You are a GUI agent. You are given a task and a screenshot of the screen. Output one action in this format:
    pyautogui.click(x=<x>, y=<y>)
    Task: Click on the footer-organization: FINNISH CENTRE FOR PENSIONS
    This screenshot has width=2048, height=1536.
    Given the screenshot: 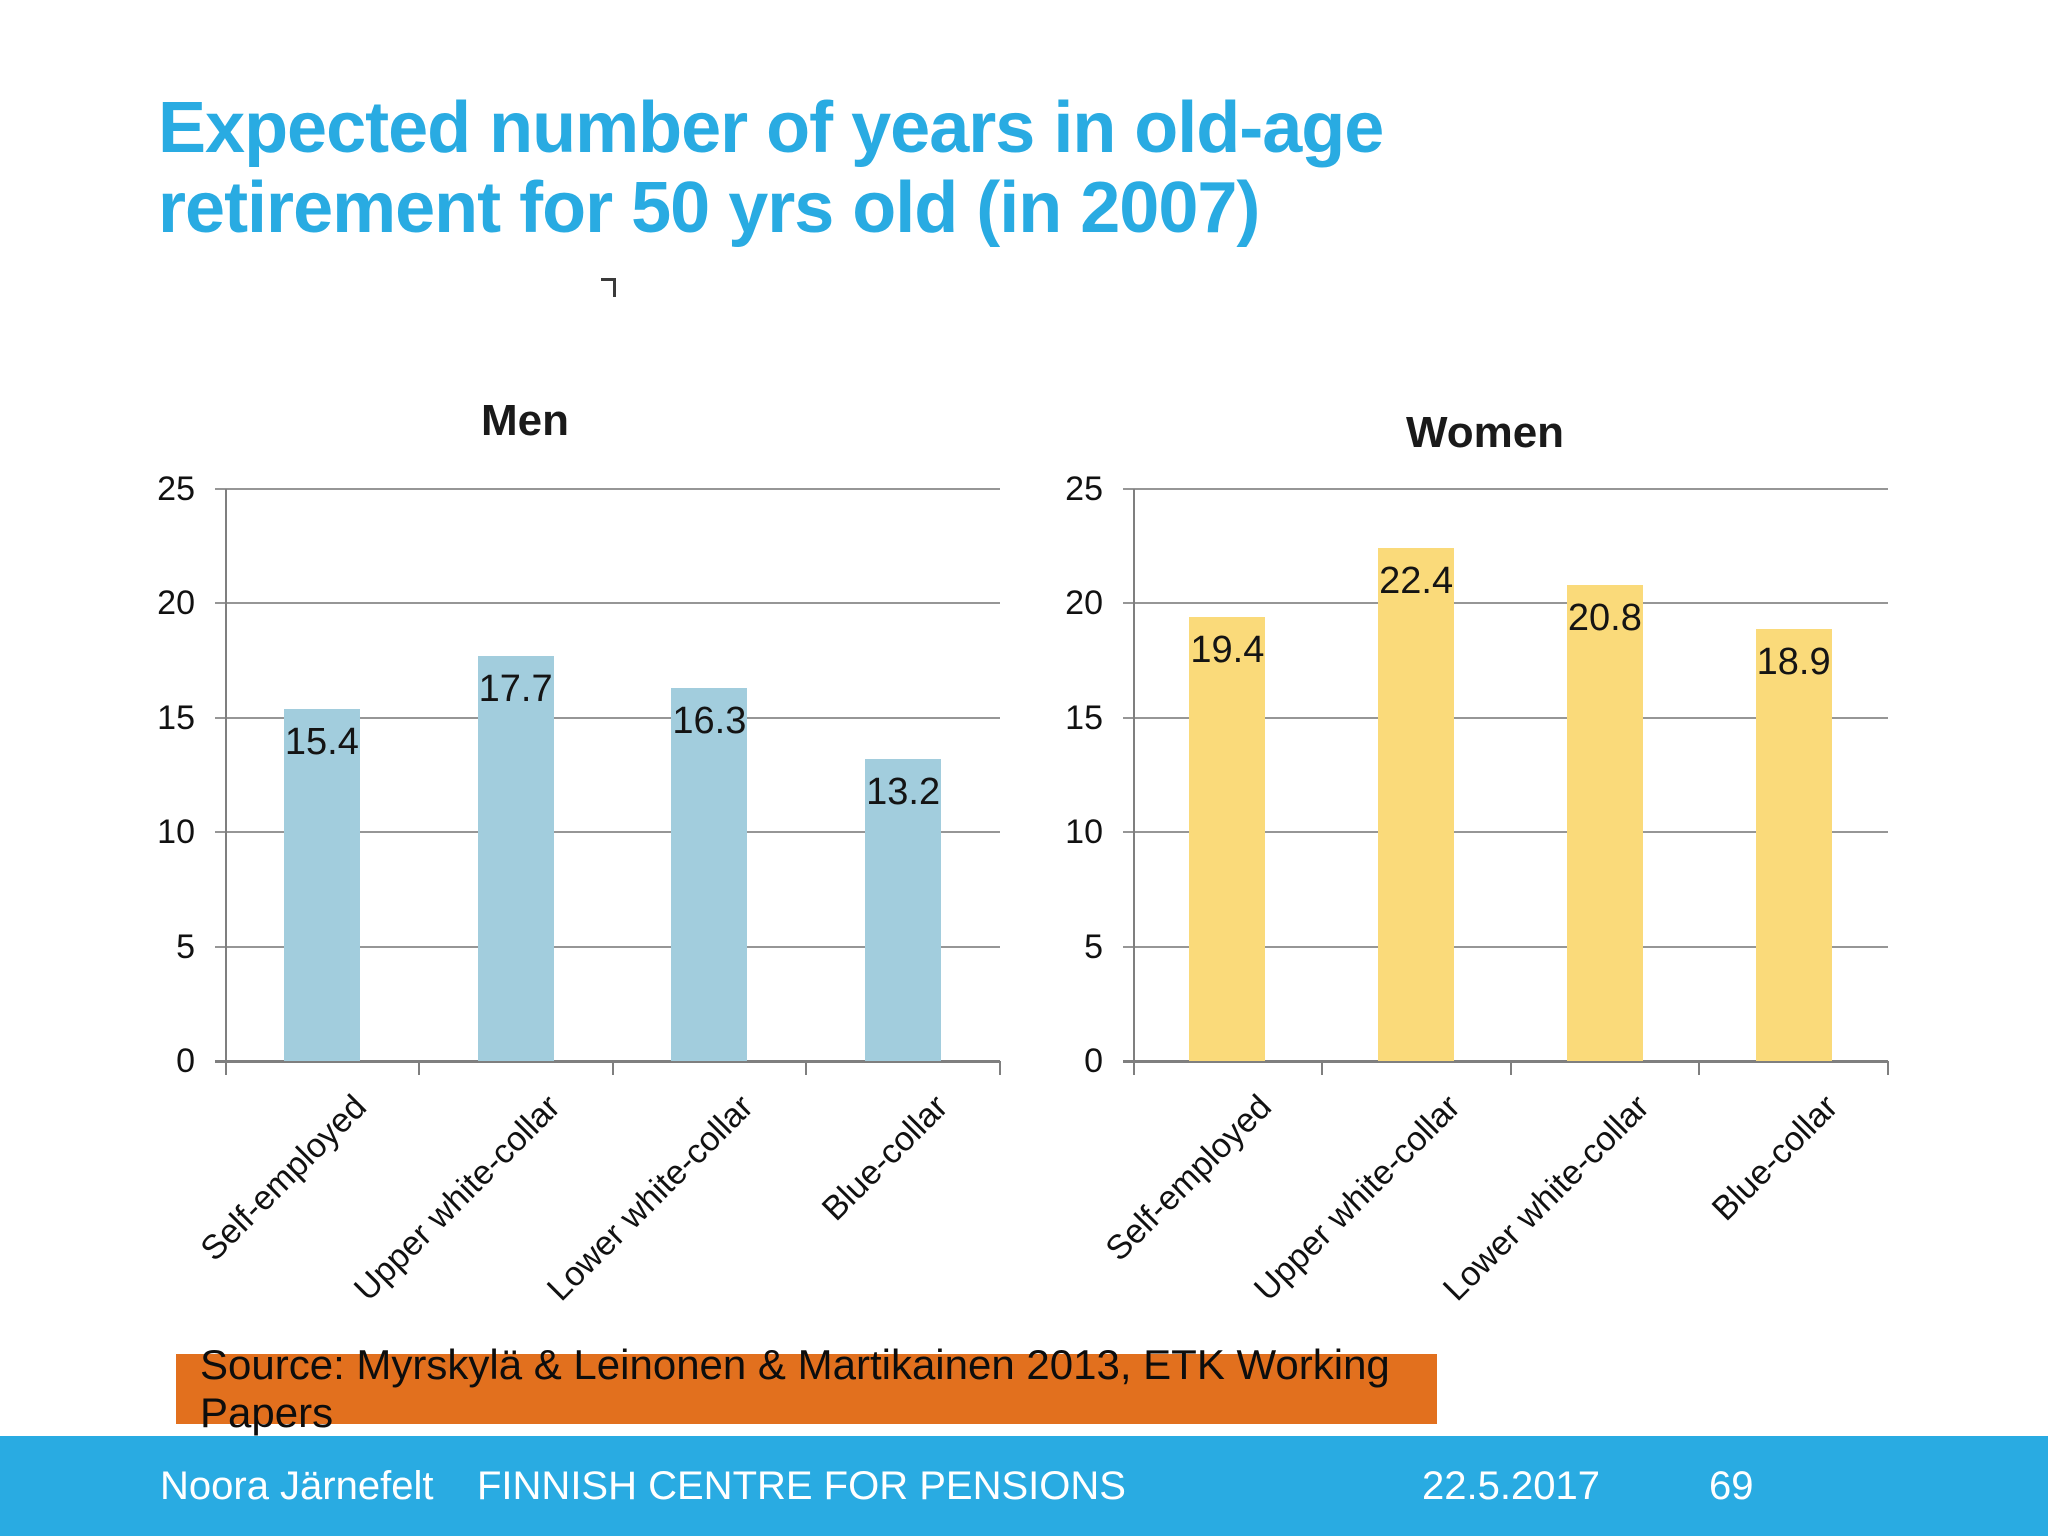 What is the action you would take?
    pyautogui.click(x=801, y=1486)
    